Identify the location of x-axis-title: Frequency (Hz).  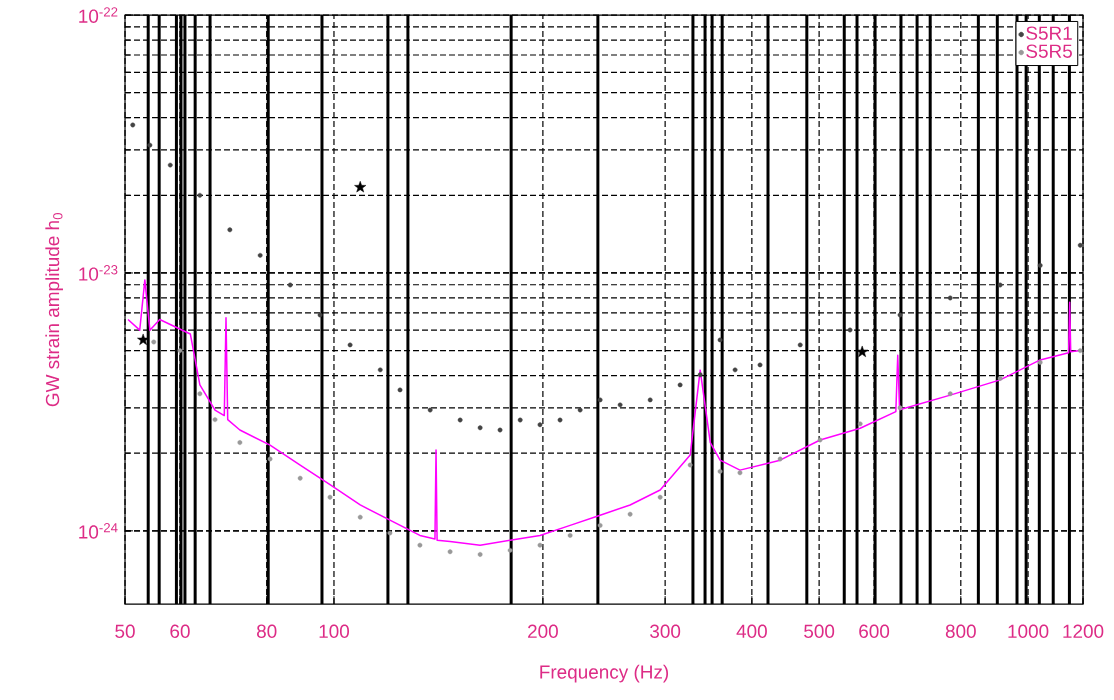
(604, 673).